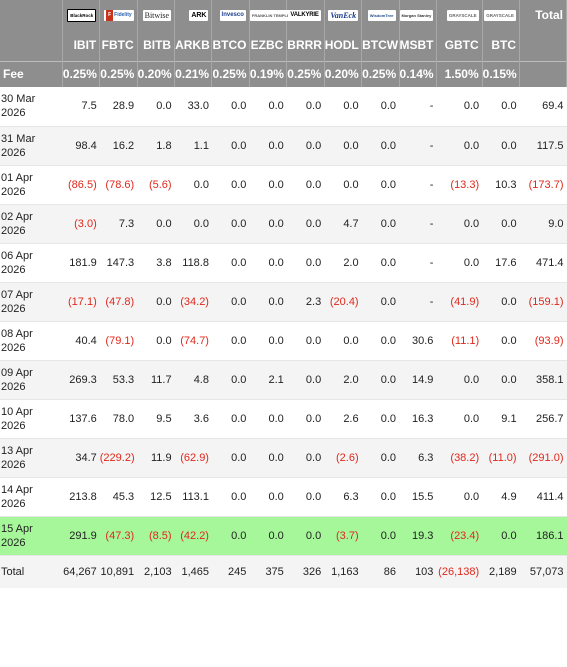  I want to click on ticker-corner, so click(31, 45).